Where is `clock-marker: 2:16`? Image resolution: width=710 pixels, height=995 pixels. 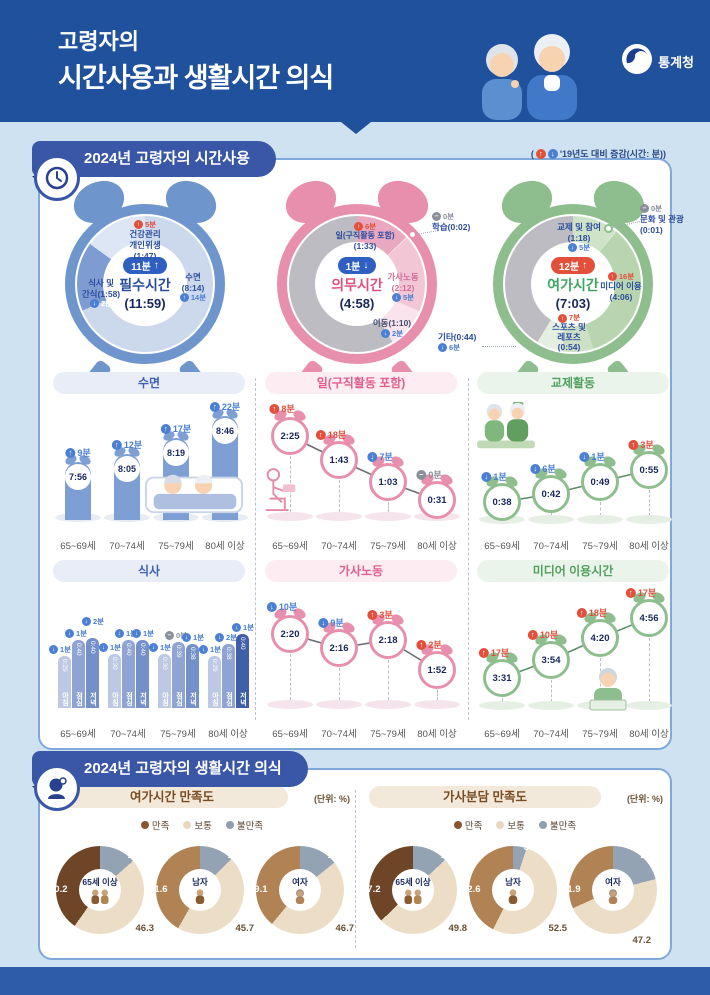
clock-marker: 2:16 is located at coordinates (339, 648).